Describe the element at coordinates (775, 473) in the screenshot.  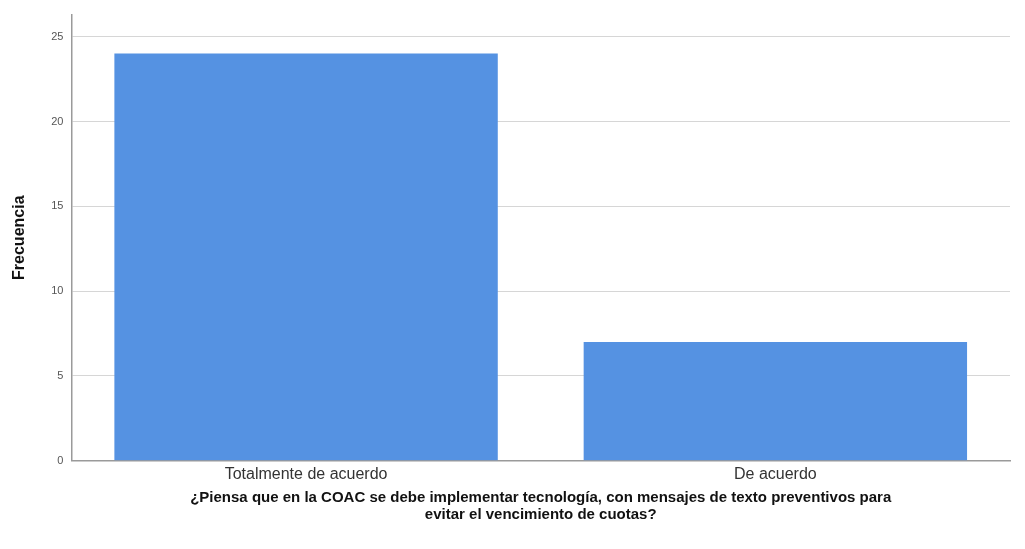
I see `x-tick-label: De acuerdo` at that location.